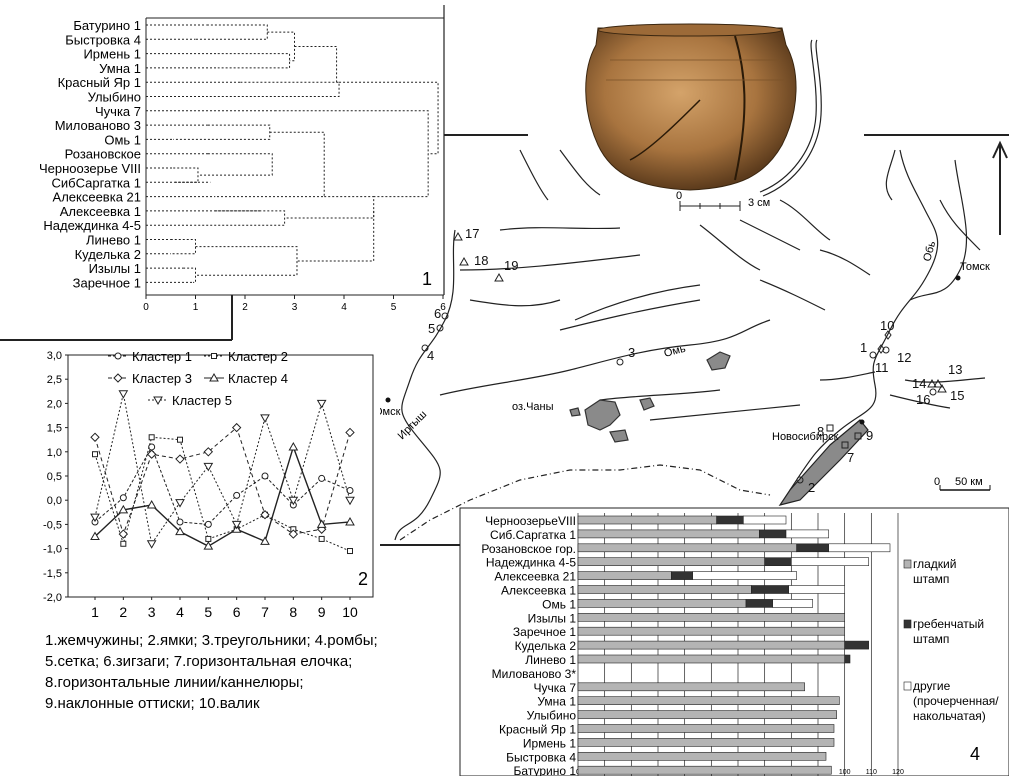 Image resolution: width=1009 pixels, height=776 pixels. I want to click on river-label-irtysh: Иртыш, so click(413, 425).